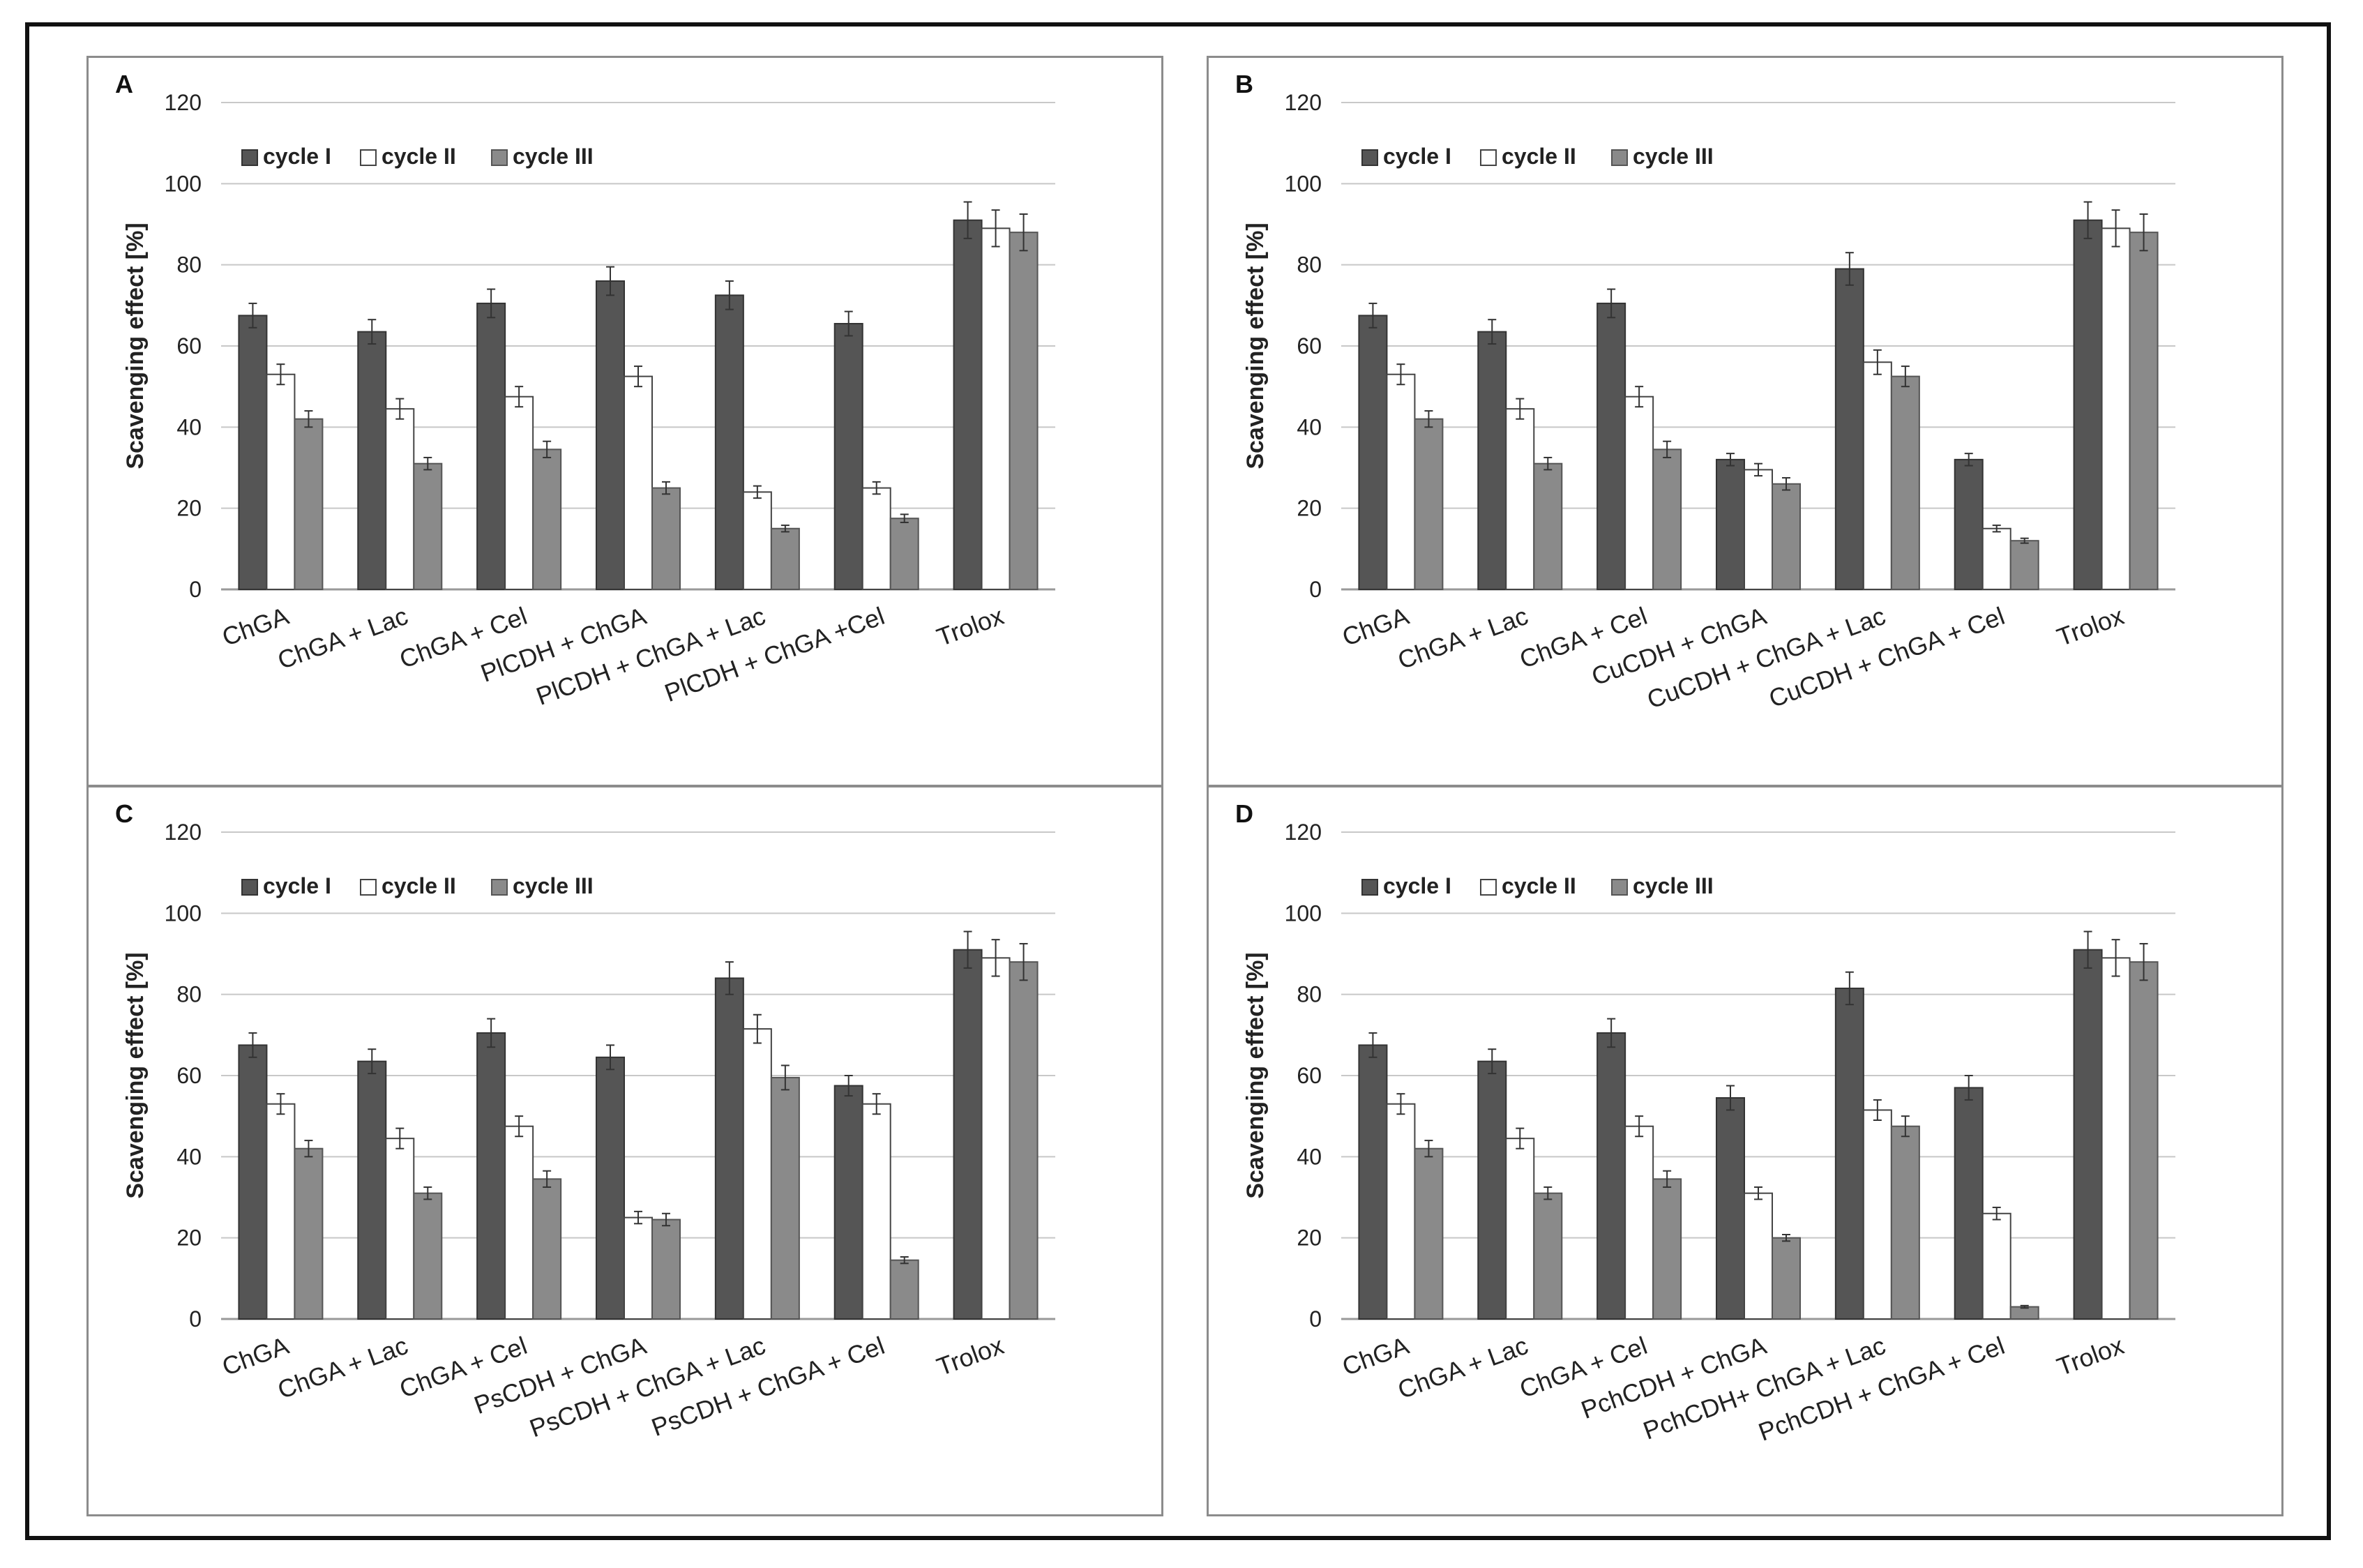 Image resolution: width=2363 pixels, height=1568 pixels. What do you see at coordinates (1303, 832) in the screenshot?
I see `y-tick-label: 120` at bounding box center [1303, 832].